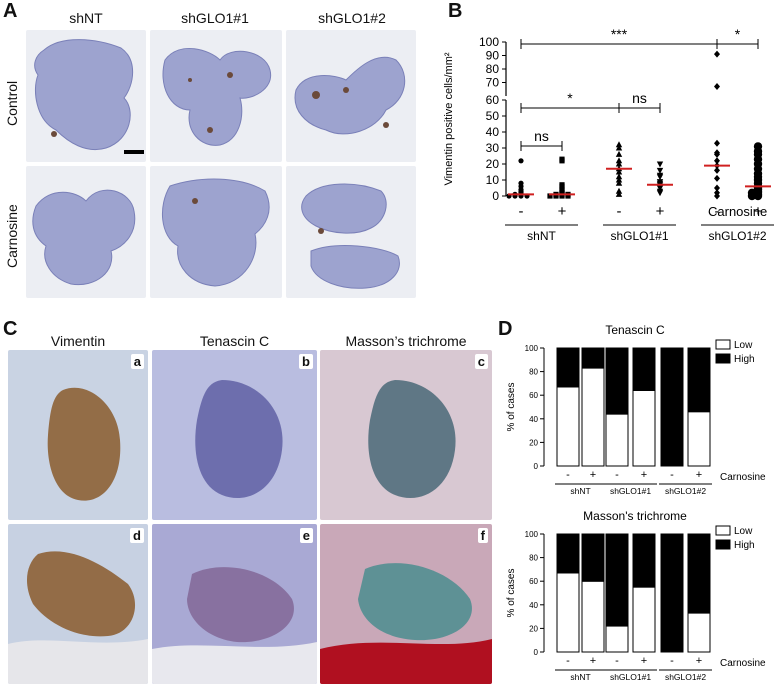 The width and height of the screenshot is (778, 688). Describe the element at coordinates (493, 56) in the screenshot. I see `y-tick-label: 90` at that location.